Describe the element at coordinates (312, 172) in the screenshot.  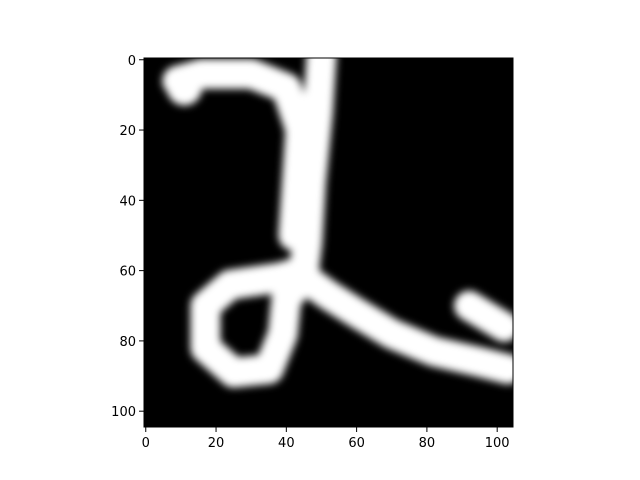
I see `stroke-vertical` at that location.